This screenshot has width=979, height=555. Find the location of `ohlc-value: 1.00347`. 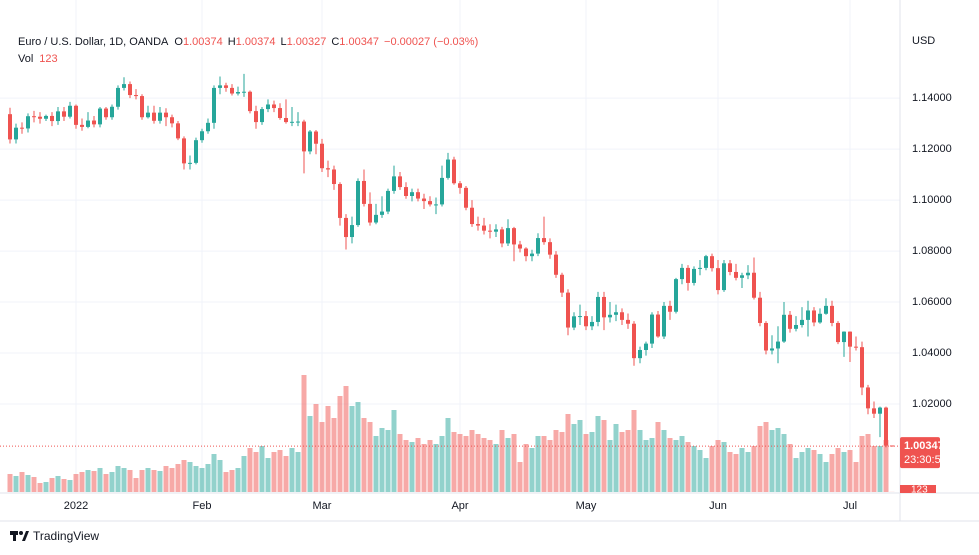

ohlc-value: 1.00347 is located at coordinates (359, 42).